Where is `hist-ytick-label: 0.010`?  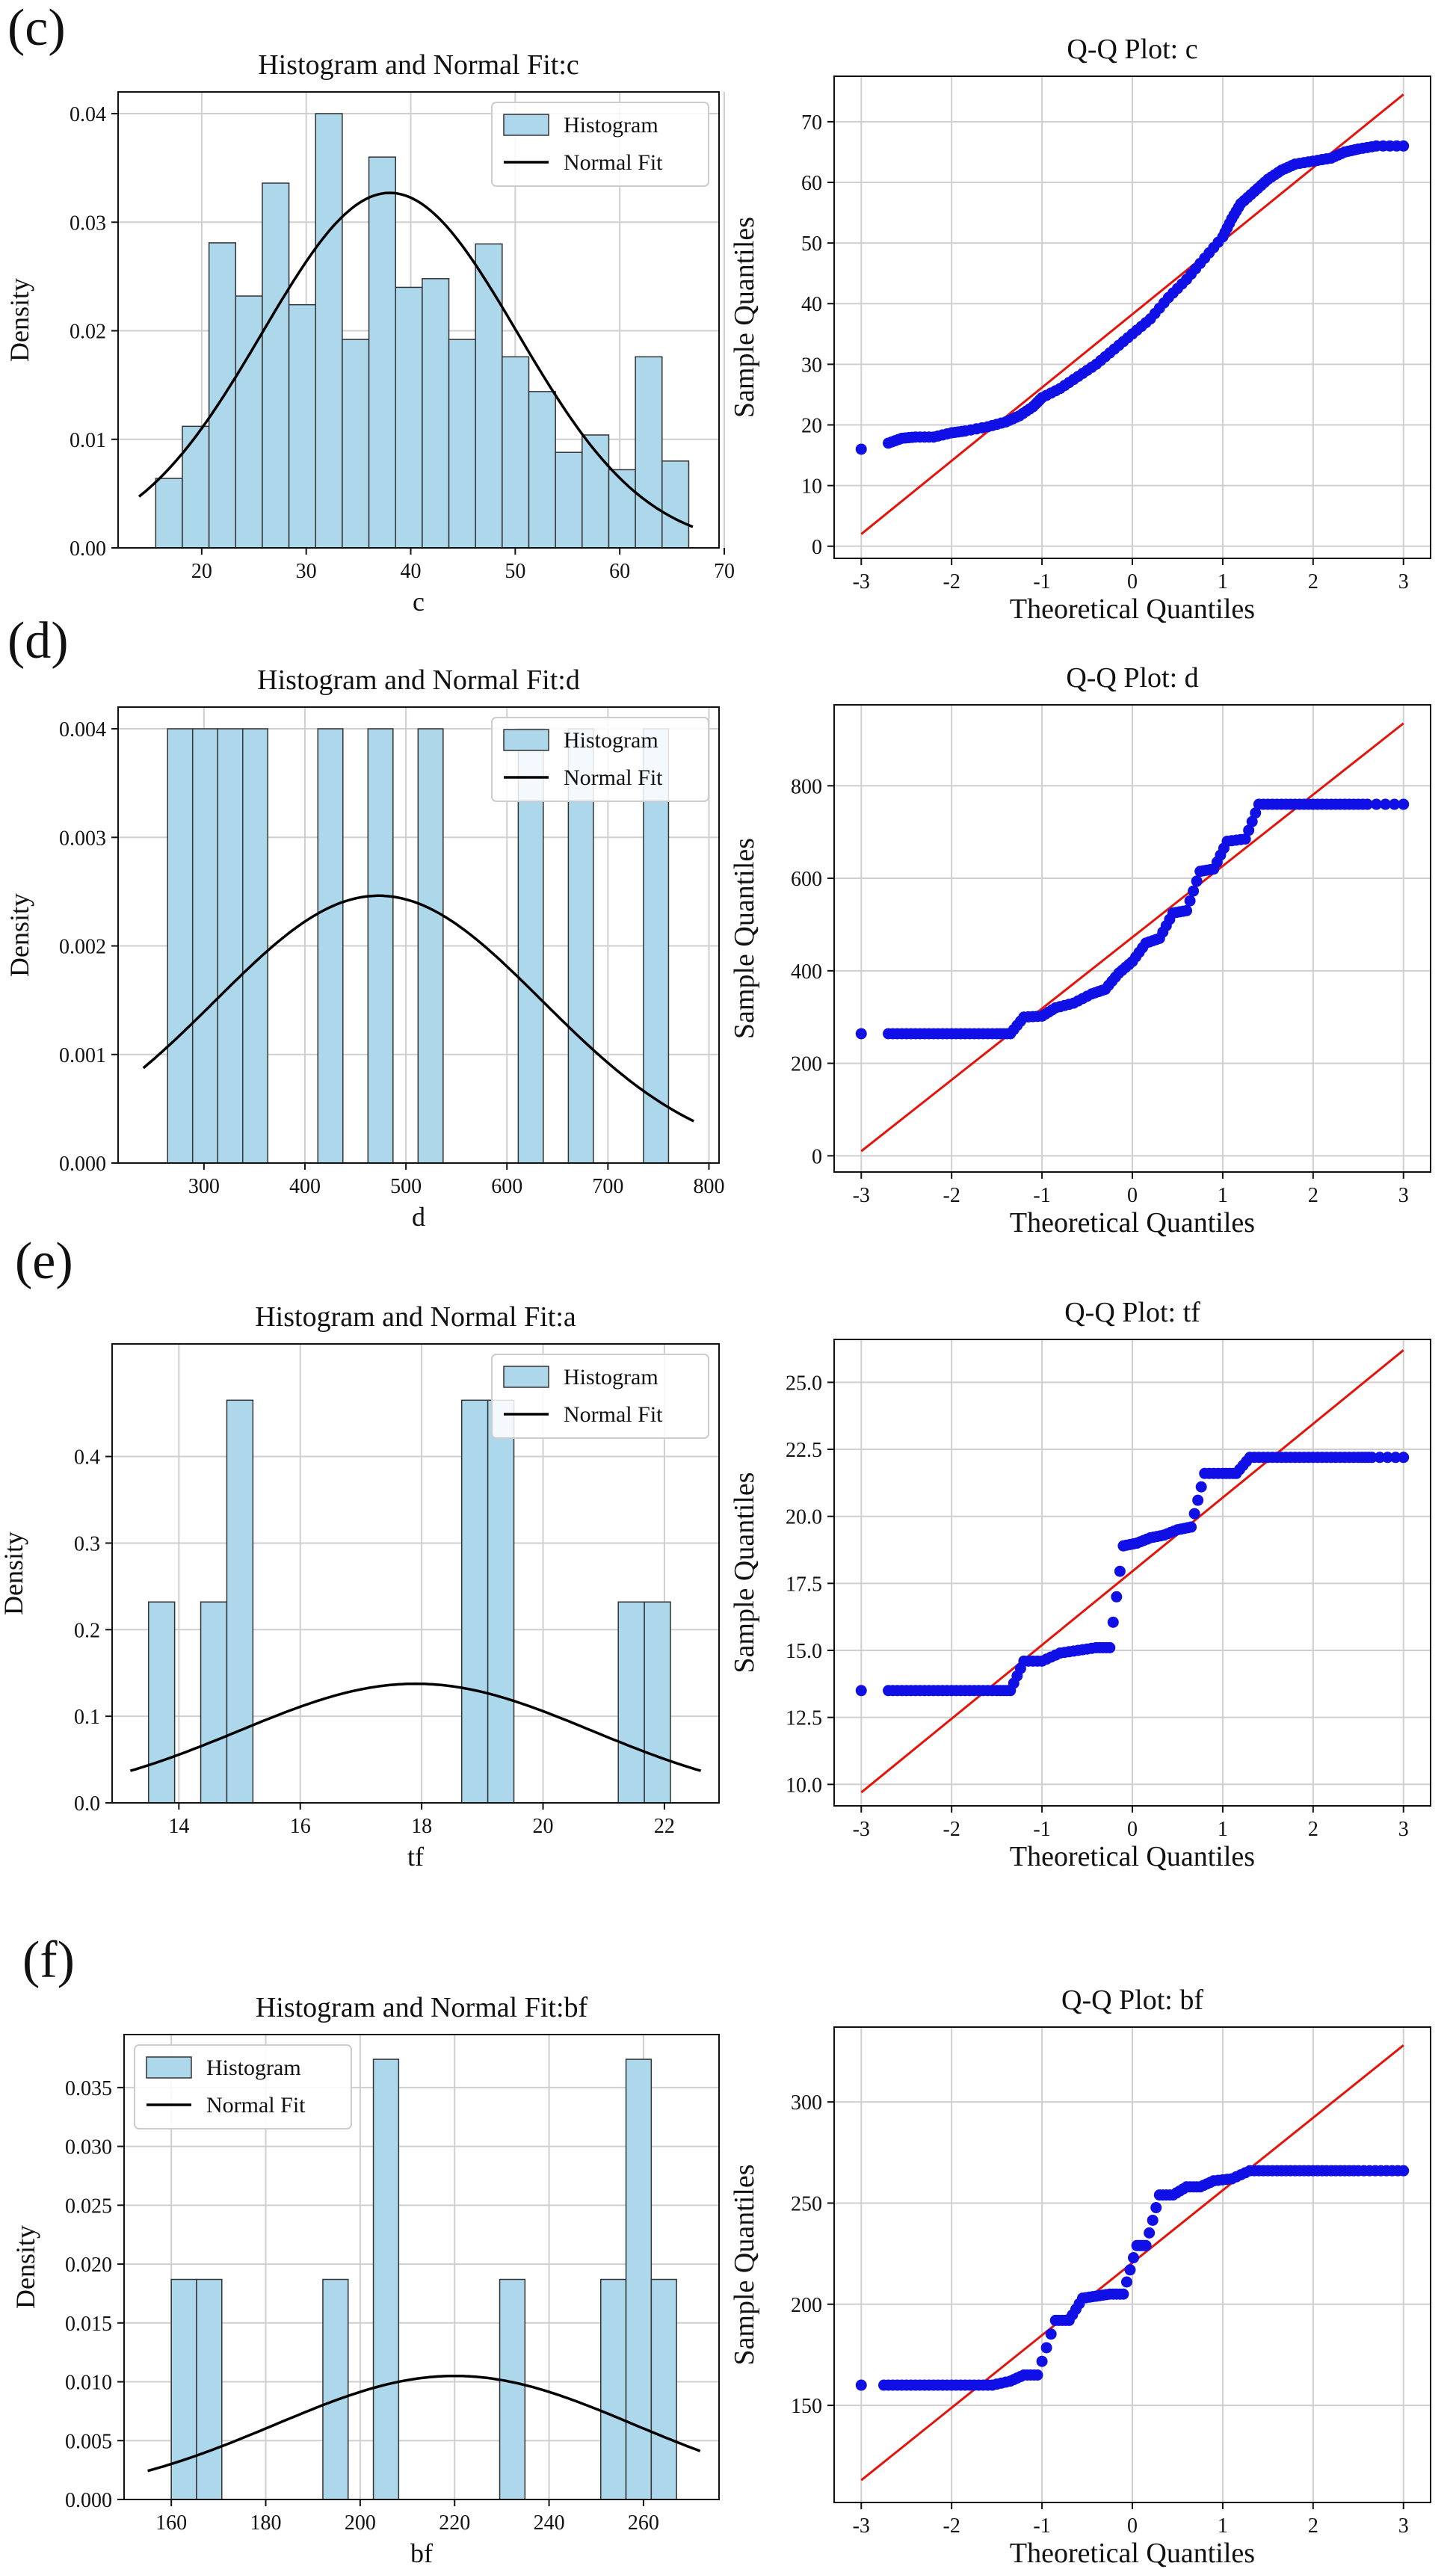
hist-ytick-label: 0.010 is located at coordinates (88, 2384).